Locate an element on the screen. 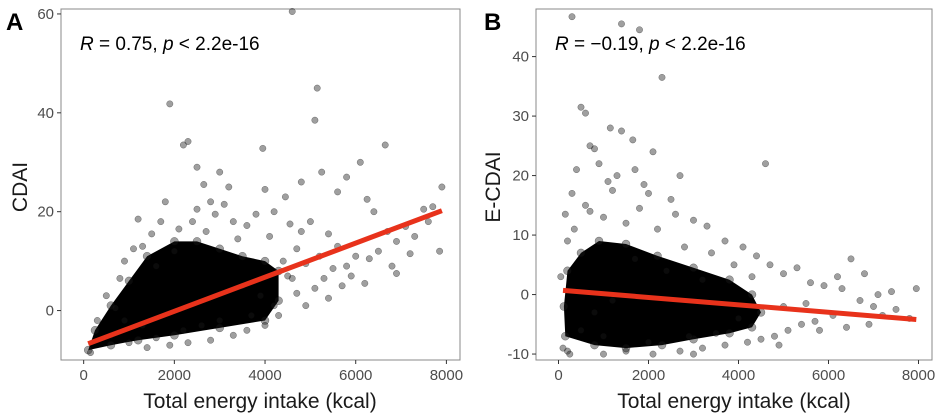 This screenshot has width=935, height=419. panel-b-p-symbol: p is located at coordinates (654, 44).